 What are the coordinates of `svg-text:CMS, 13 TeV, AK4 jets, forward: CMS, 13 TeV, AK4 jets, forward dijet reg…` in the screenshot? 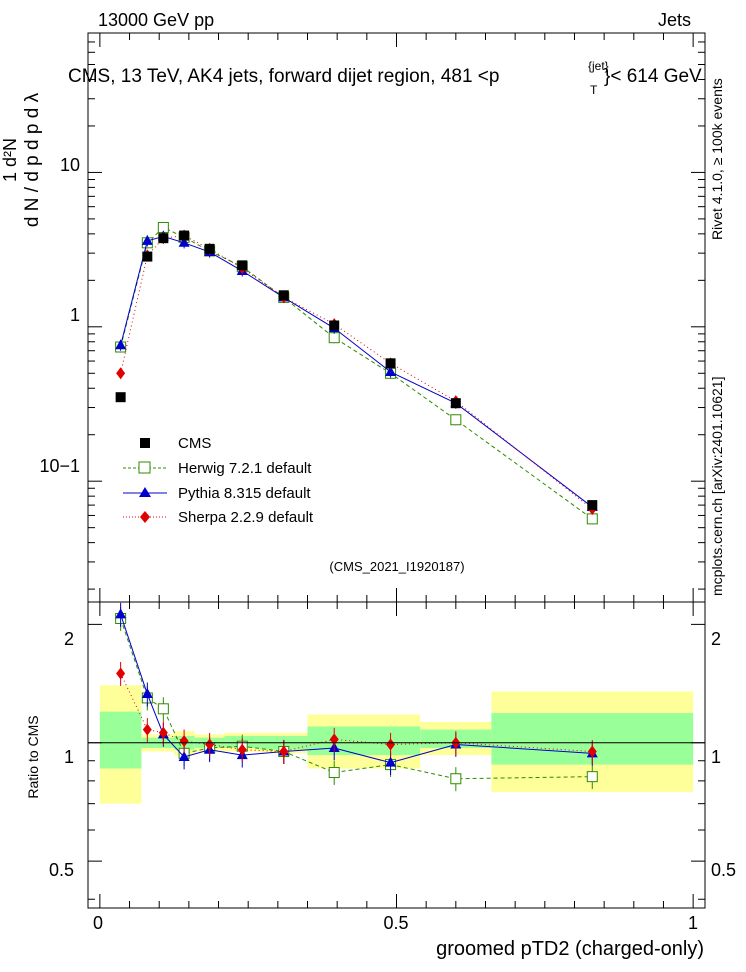 It's located at (283, 76).